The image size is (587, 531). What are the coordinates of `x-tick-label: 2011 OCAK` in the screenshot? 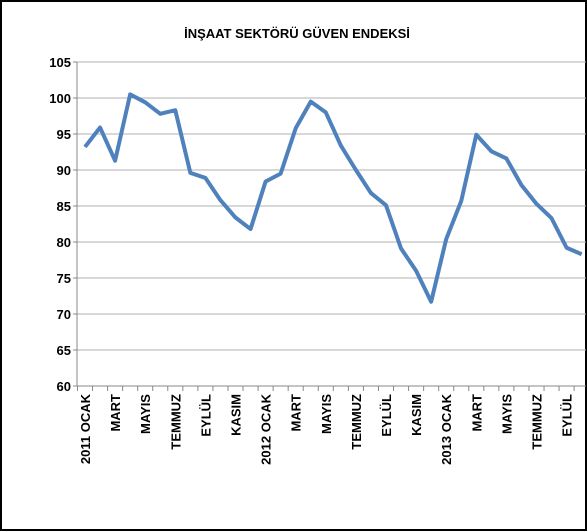 It's located at (85, 428).